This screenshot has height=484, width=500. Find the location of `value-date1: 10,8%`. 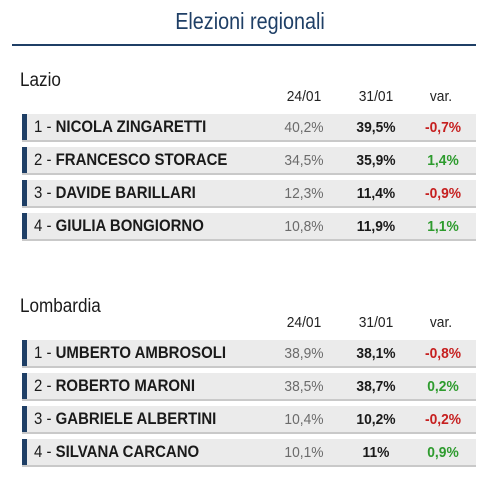

value-date1: 10,8% is located at coordinates (304, 226).